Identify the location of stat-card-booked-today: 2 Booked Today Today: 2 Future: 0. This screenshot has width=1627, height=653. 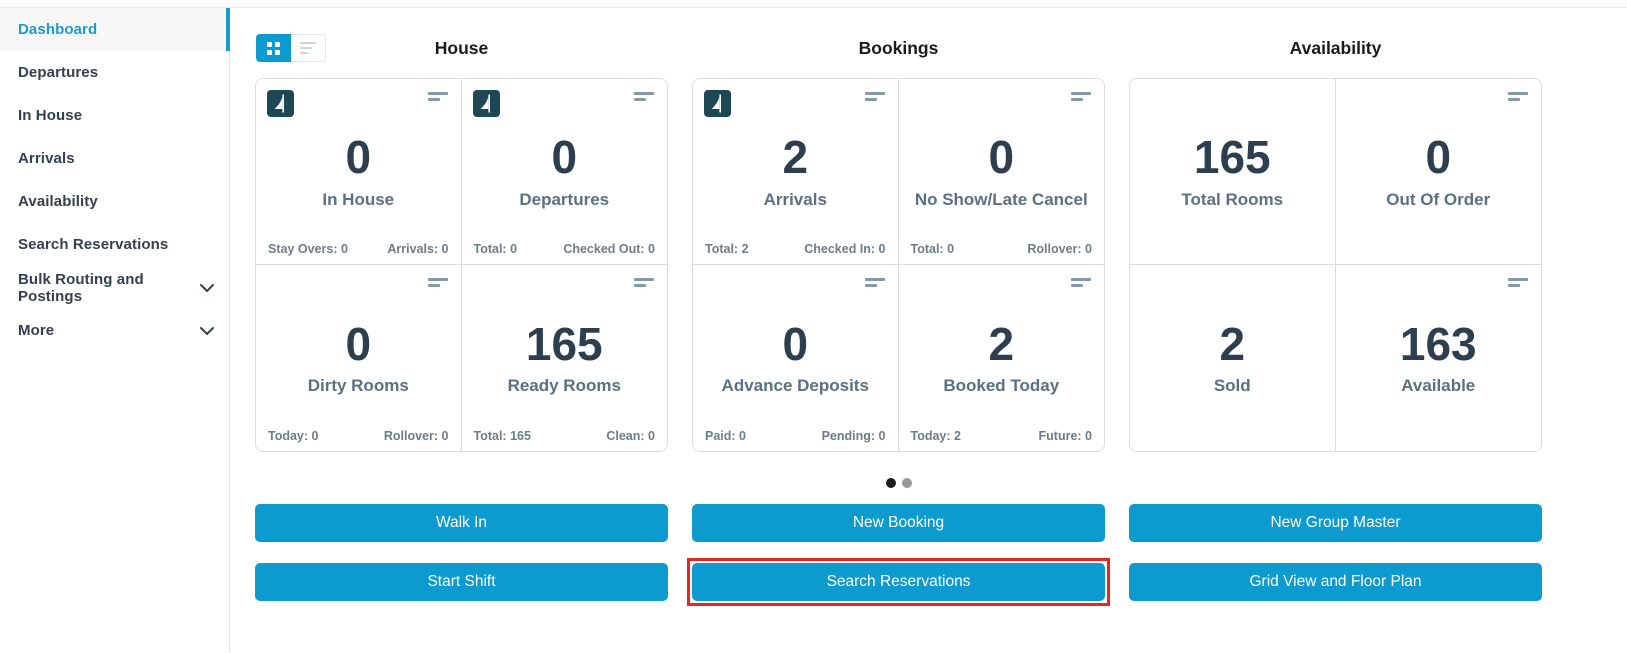
(1002, 358).